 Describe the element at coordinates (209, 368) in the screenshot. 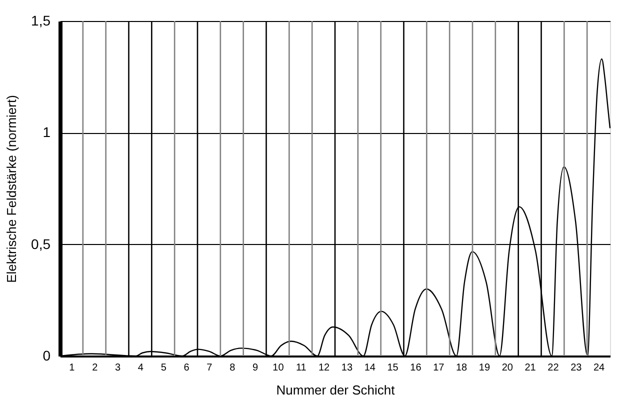

I see `x-tick-label: 7` at that location.